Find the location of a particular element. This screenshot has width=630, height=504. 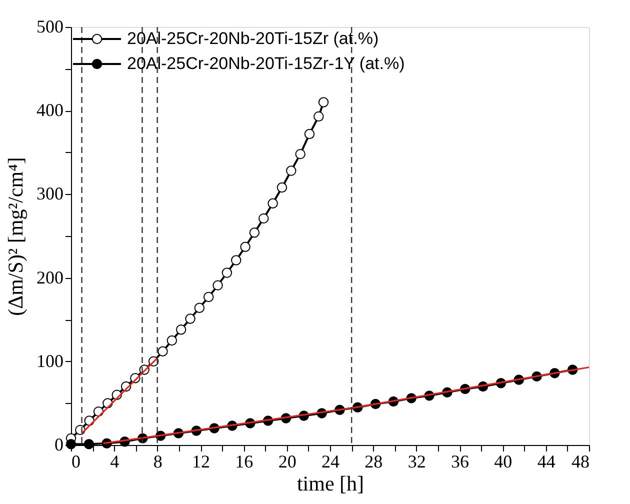

x-tick-label: 4 is located at coordinates (115, 462).